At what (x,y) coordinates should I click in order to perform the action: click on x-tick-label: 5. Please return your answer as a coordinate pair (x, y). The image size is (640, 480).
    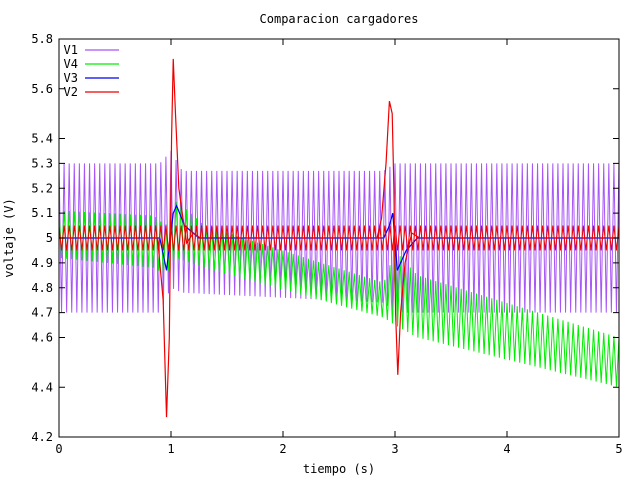
    Looking at the image, I should click on (618, 449).